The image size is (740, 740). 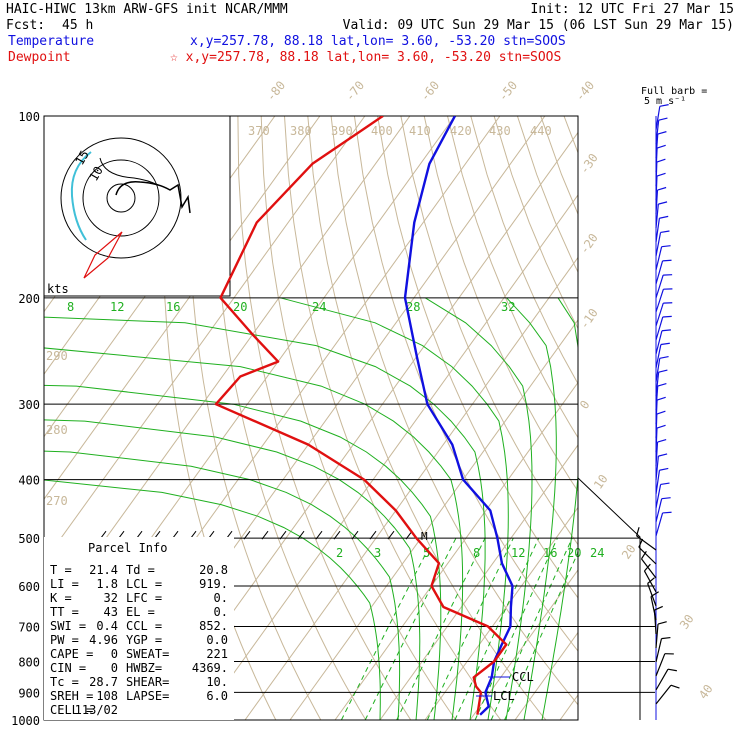 I want to click on isoline-label: 400, so click(x=382, y=131).